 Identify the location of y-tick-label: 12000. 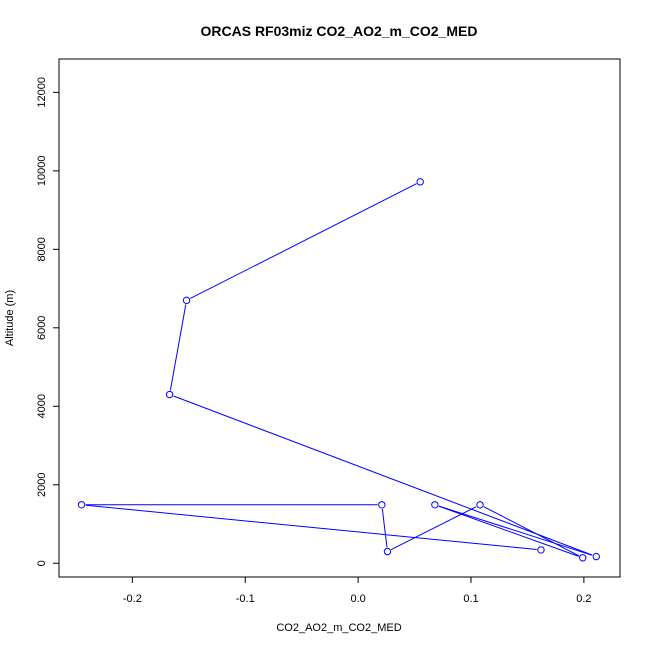
(42, 92).